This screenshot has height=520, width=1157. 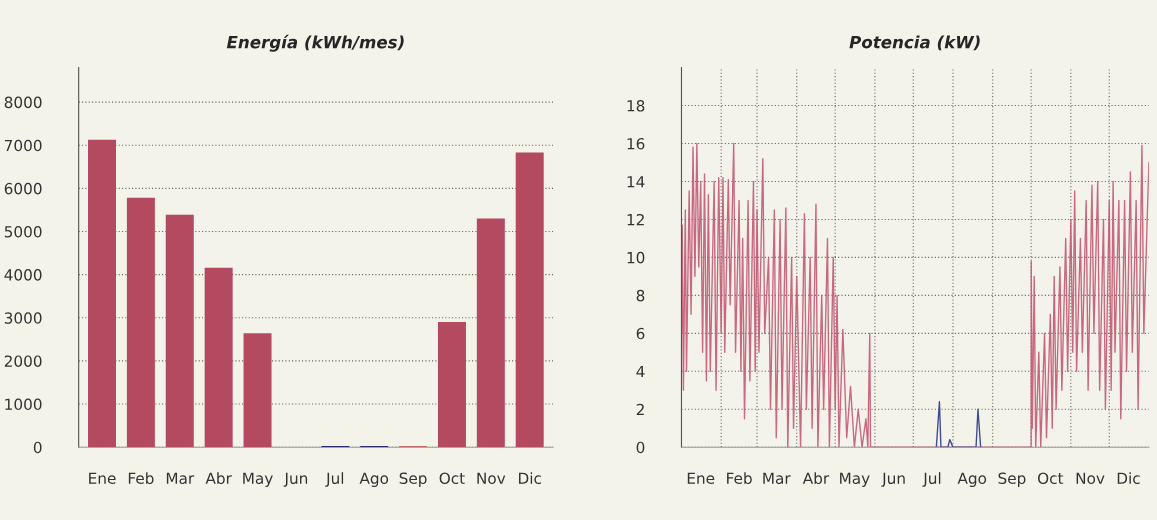 I want to click on y-tick-label: 7000, so click(x=23, y=145).